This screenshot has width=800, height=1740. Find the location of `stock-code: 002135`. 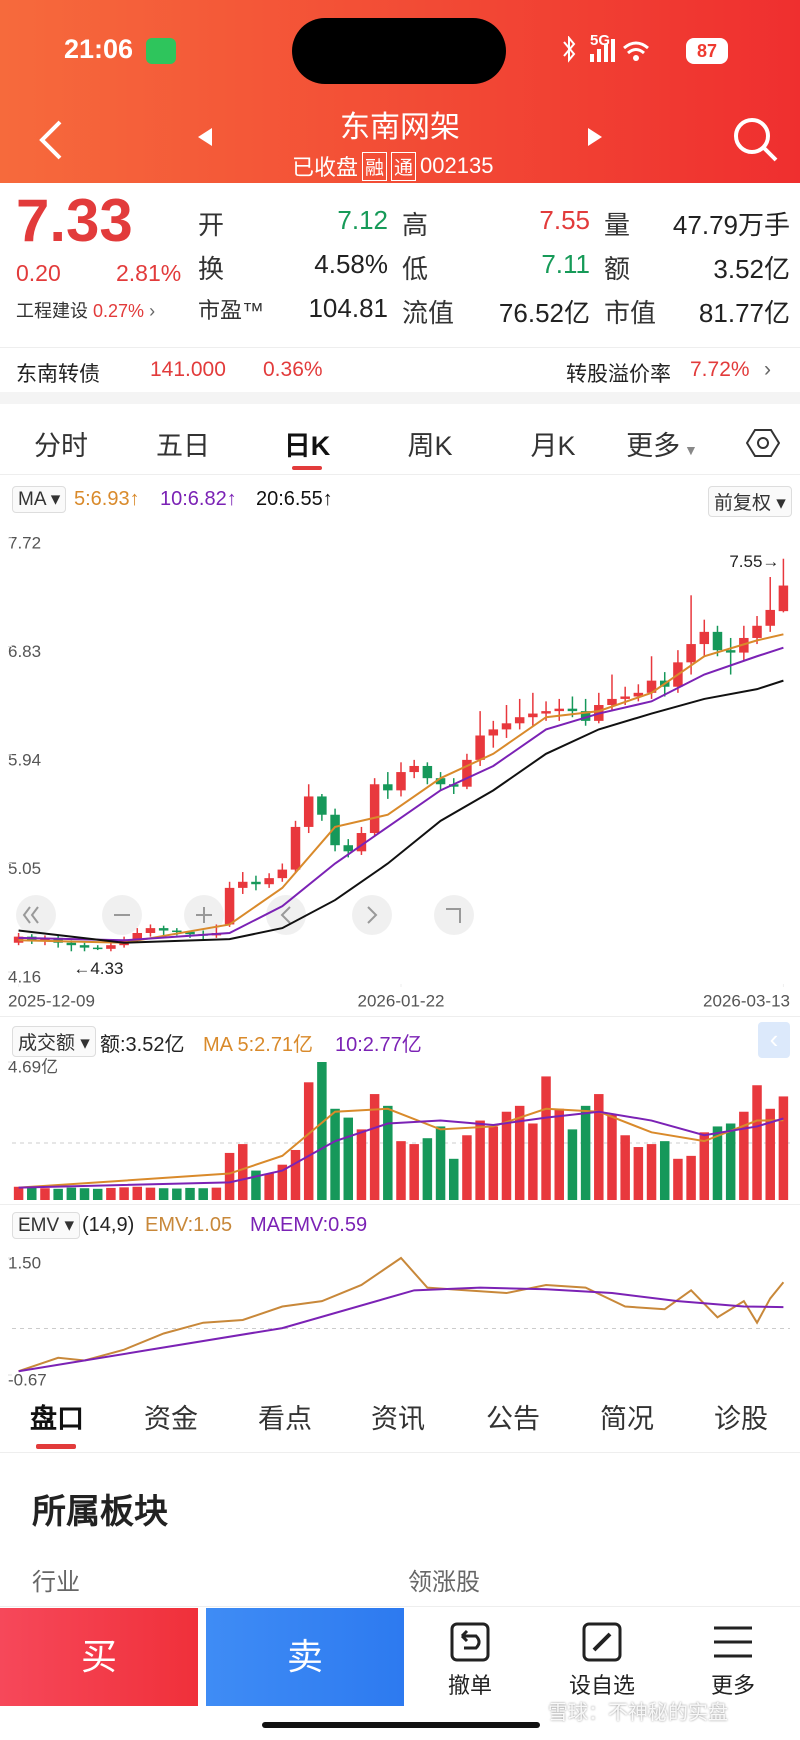

stock-code: 002135 is located at coordinates (457, 165).